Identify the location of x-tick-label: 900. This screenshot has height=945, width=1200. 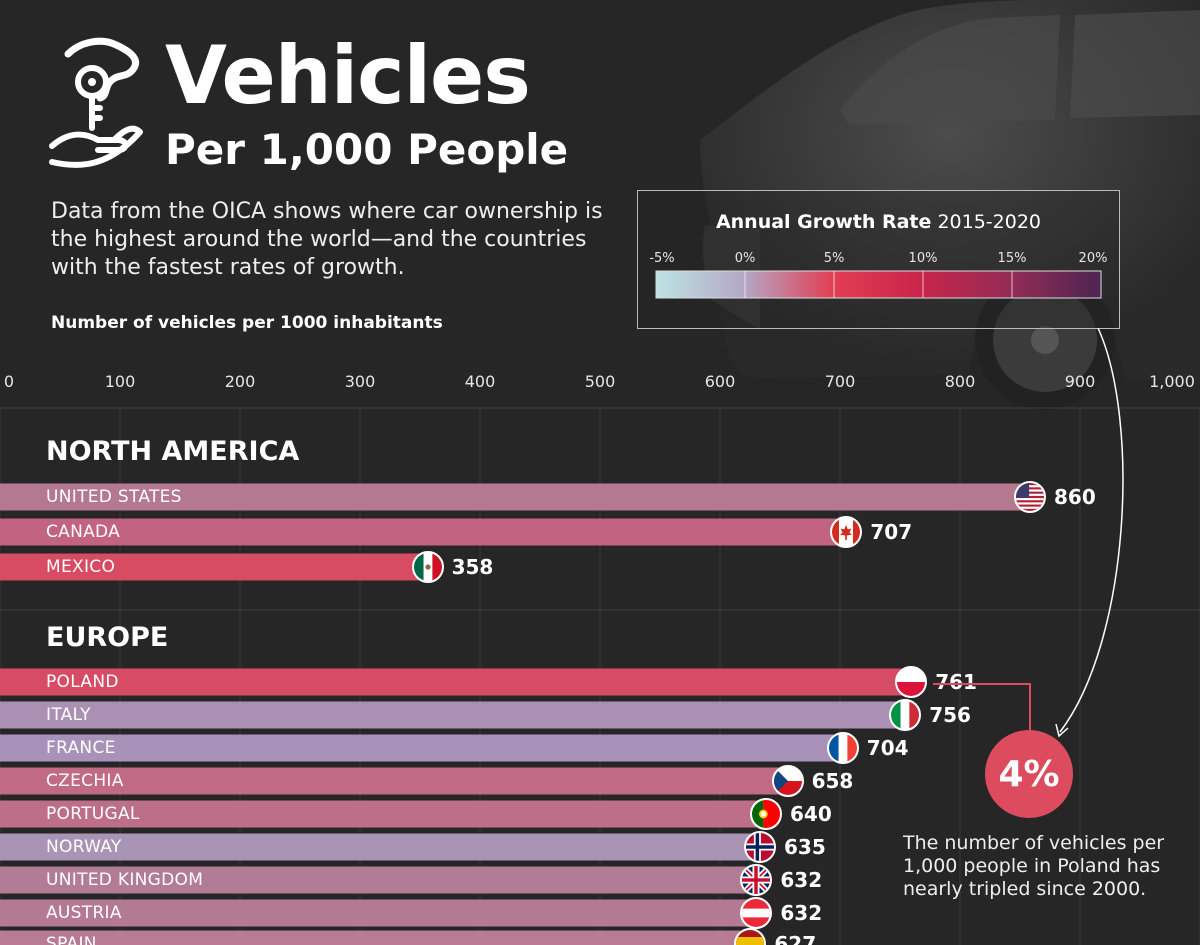
(1080, 381).